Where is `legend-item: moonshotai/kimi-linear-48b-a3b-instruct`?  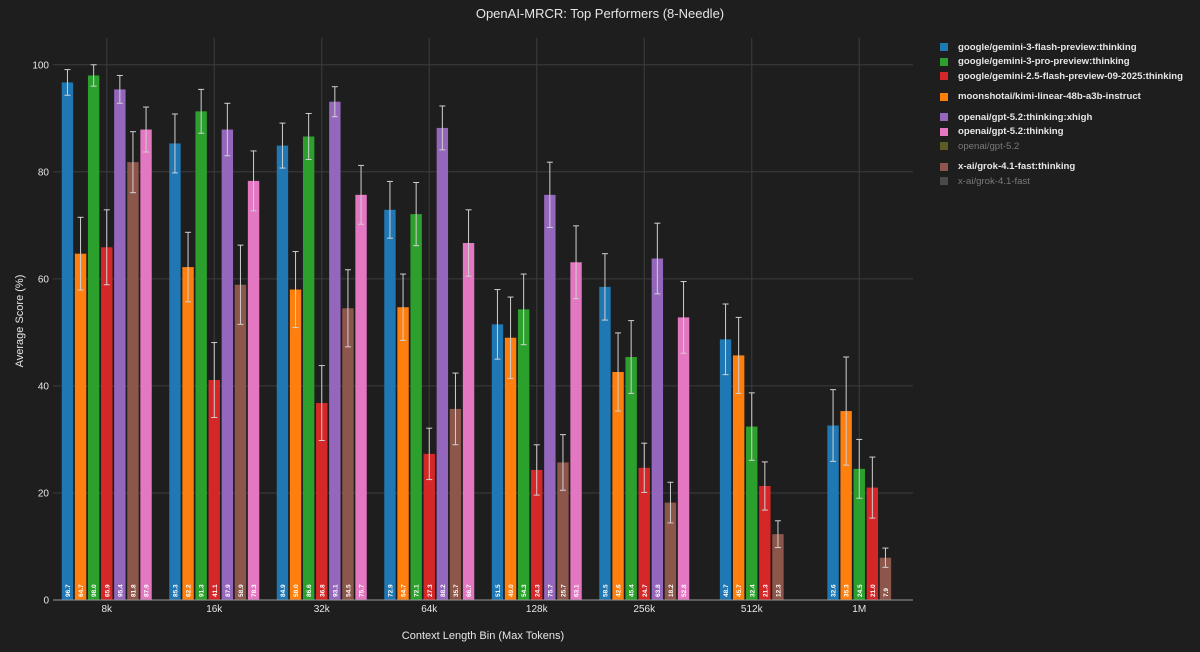 legend-item: moonshotai/kimi-linear-48b-a3b-instruct is located at coordinates (1069, 97).